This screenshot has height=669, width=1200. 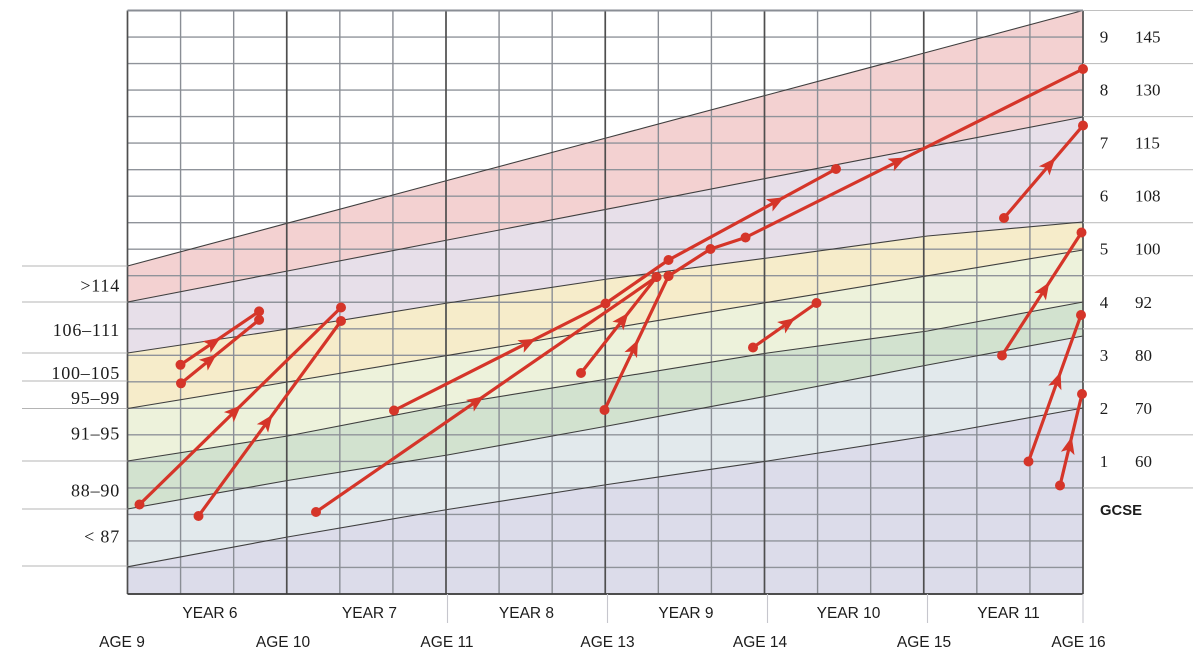 I want to click on svg-text: 5, so click(x=1104, y=249).